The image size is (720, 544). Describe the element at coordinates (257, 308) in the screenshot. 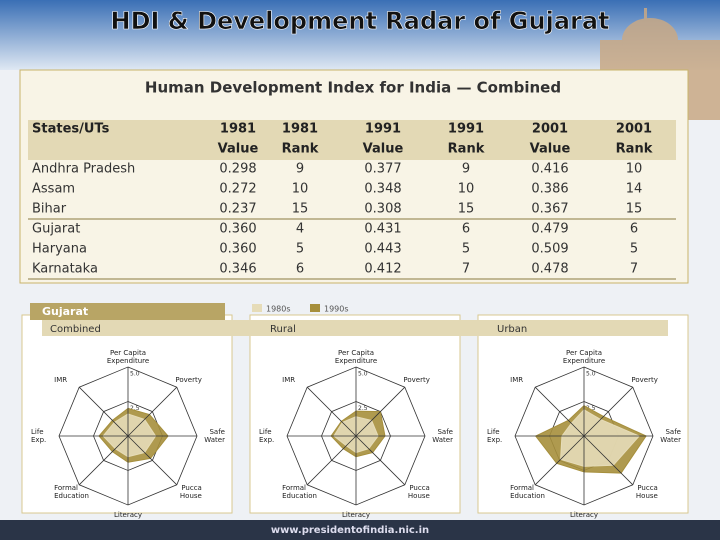

I see `legend-swatch` at that location.